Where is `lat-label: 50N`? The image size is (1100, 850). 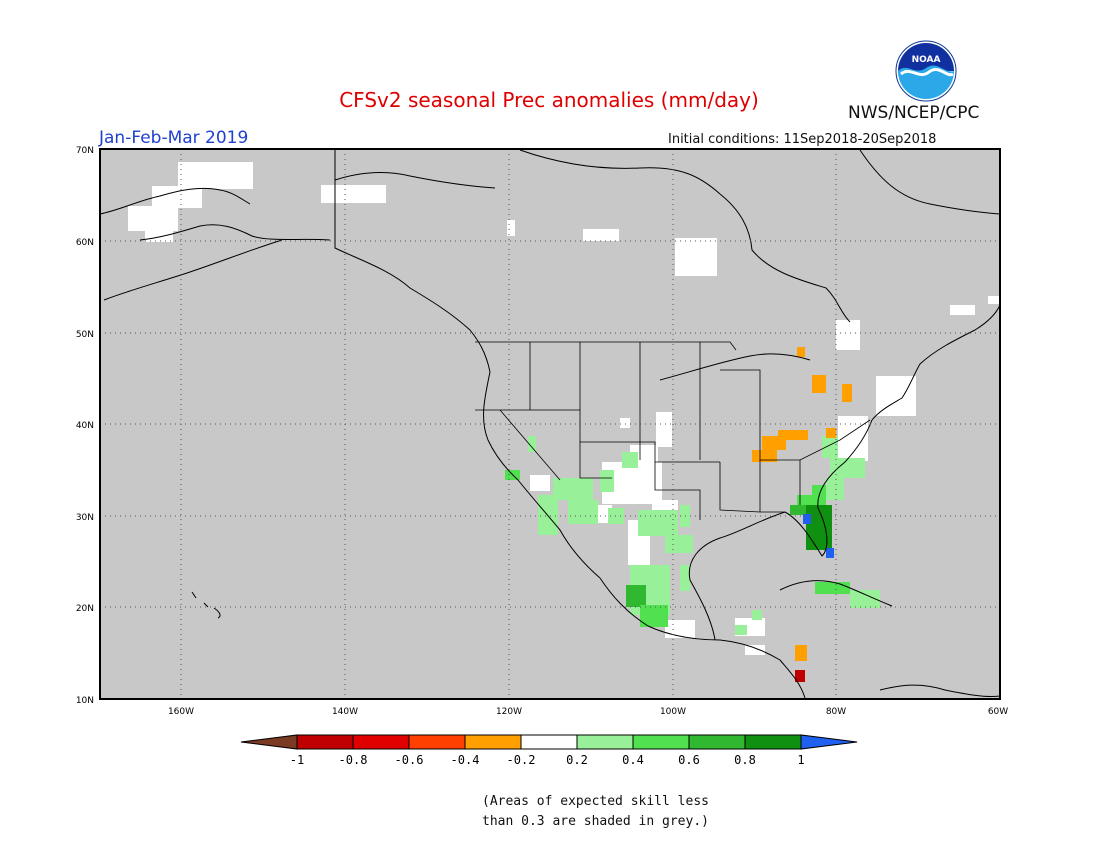
lat-label: 50N is located at coordinates (85, 335).